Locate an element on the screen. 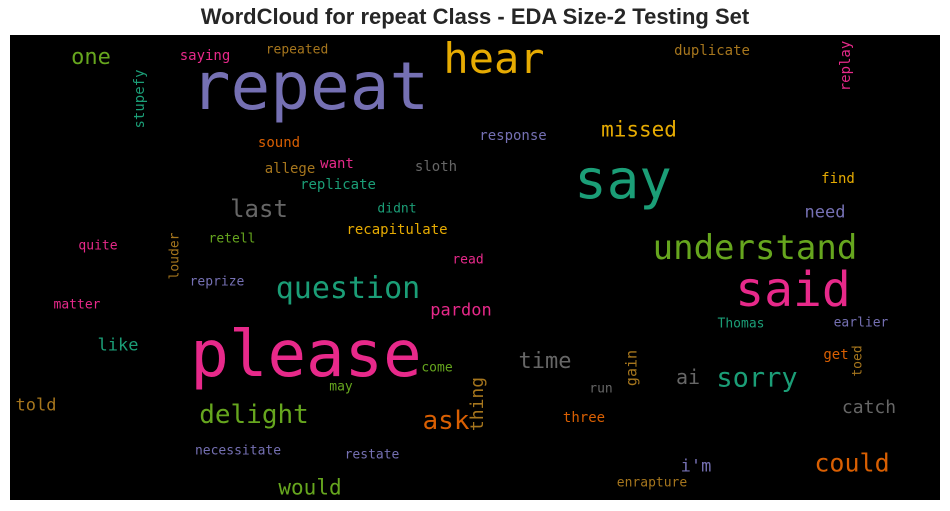  word-hear: hear is located at coordinates (494, 59).